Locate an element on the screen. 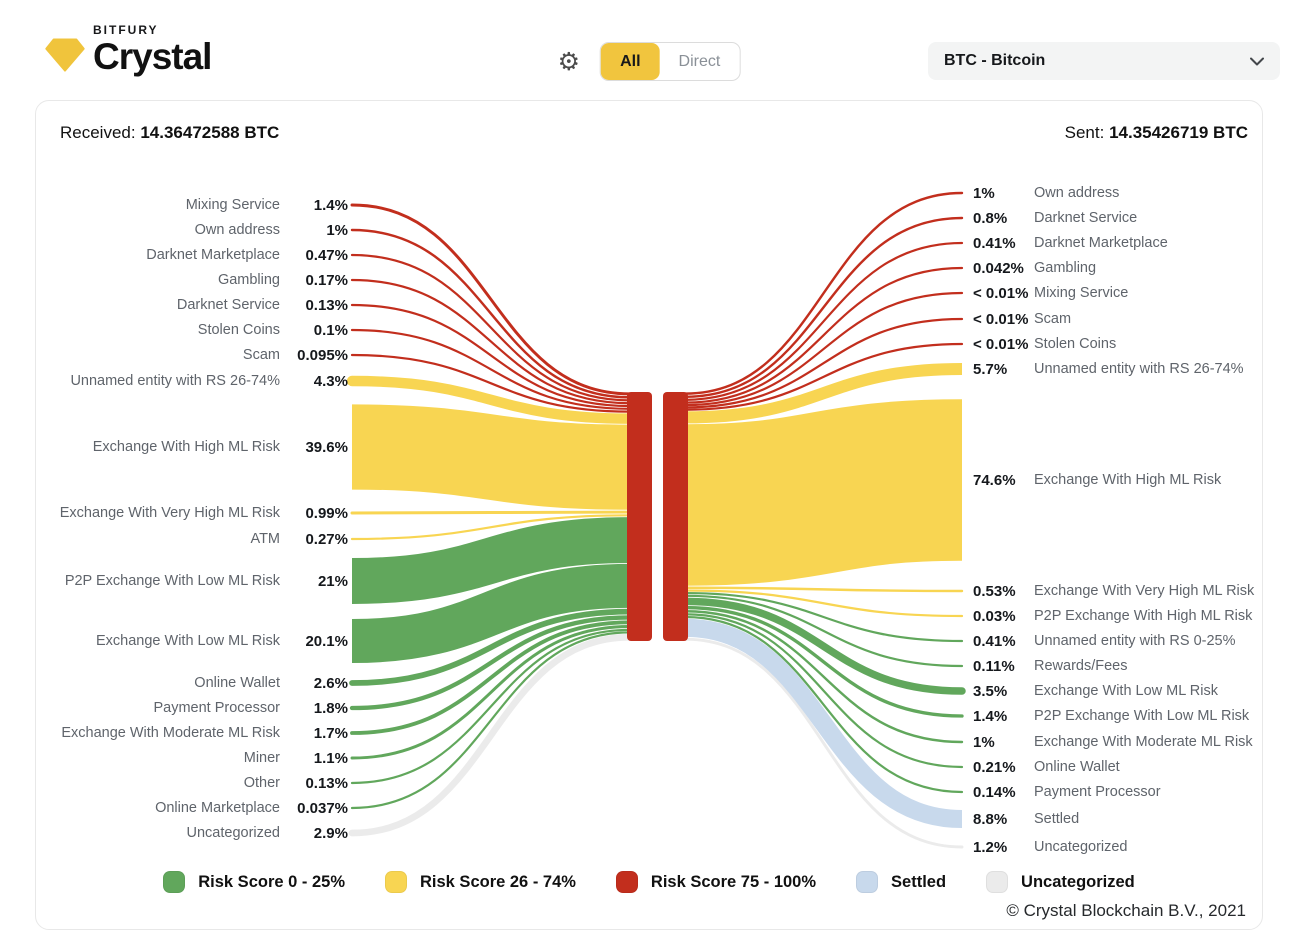 The width and height of the screenshot is (1298, 946). legend-label: Uncategorized is located at coordinates (1078, 881).